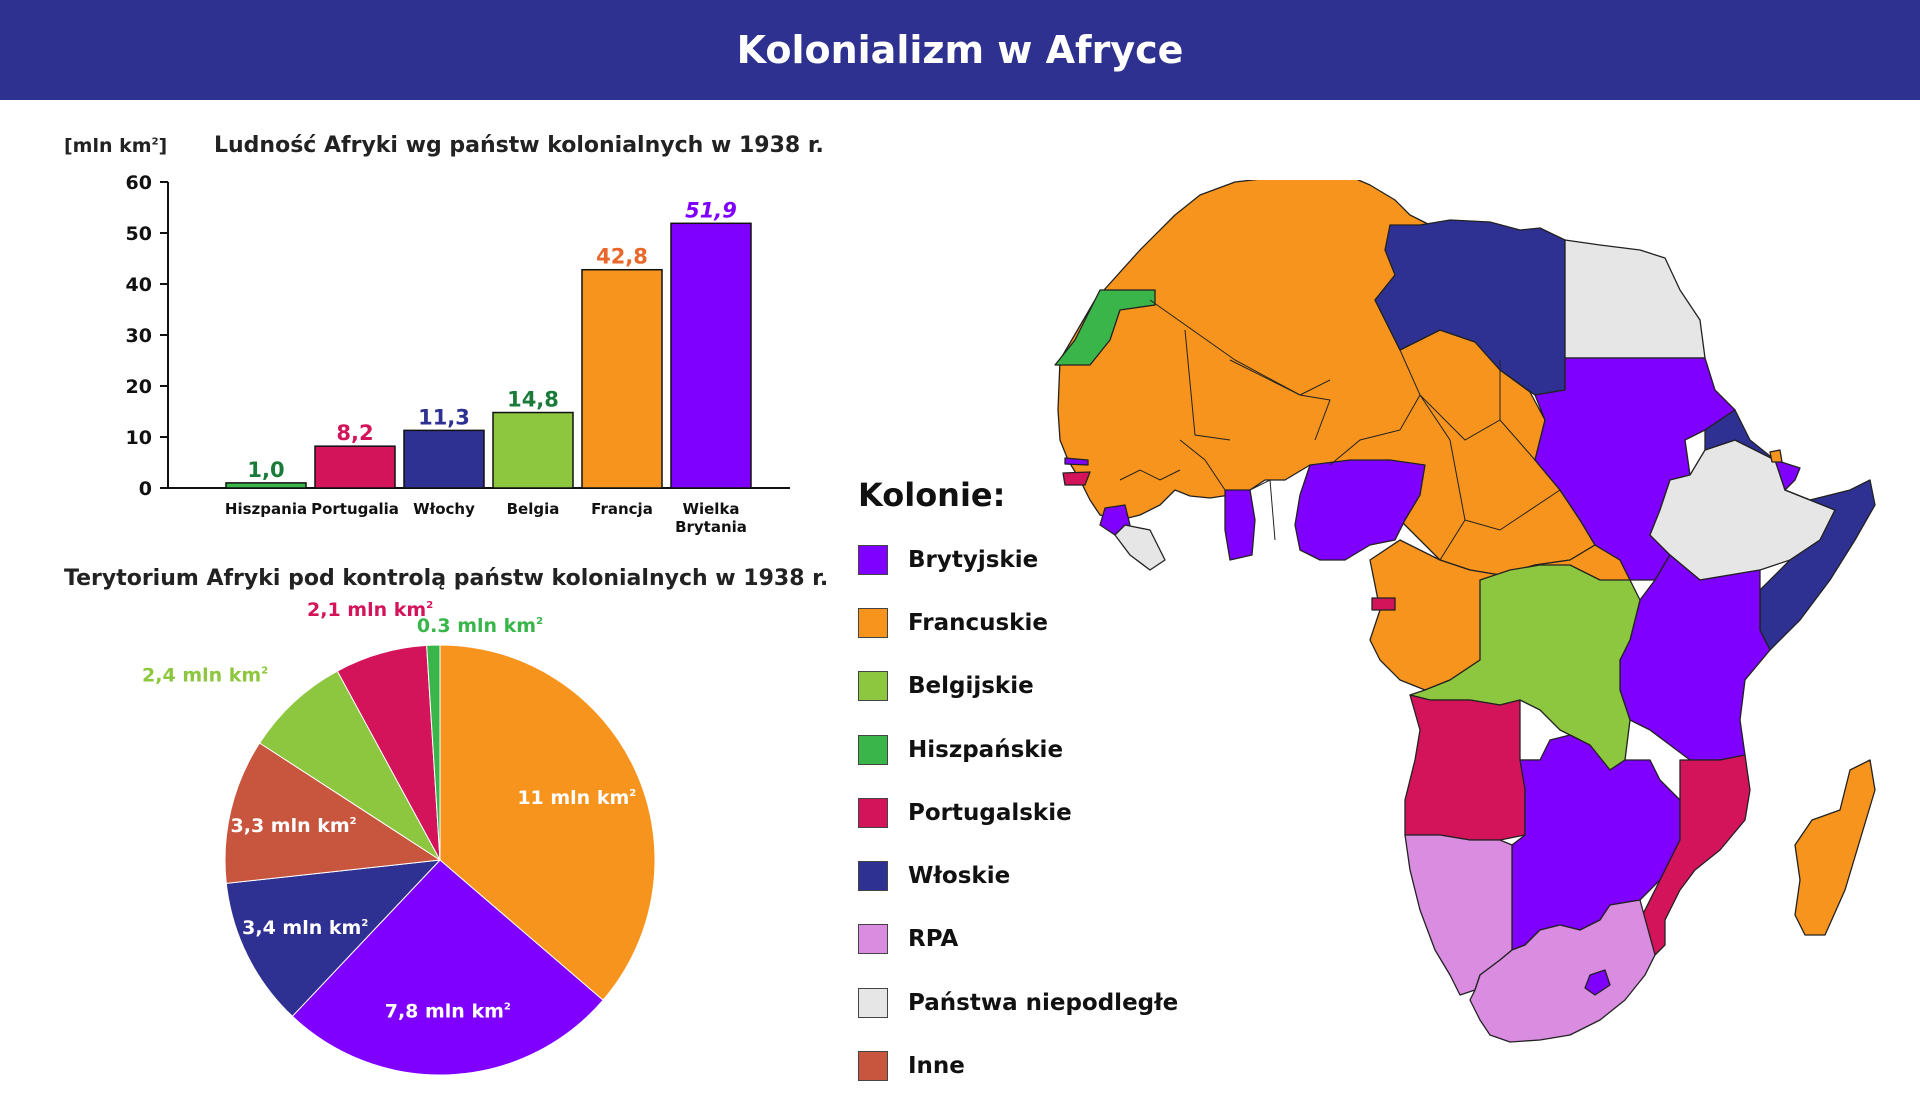  What do you see at coordinates (1076, 461) in the screenshot?
I see `map-region-gambia` at bounding box center [1076, 461].